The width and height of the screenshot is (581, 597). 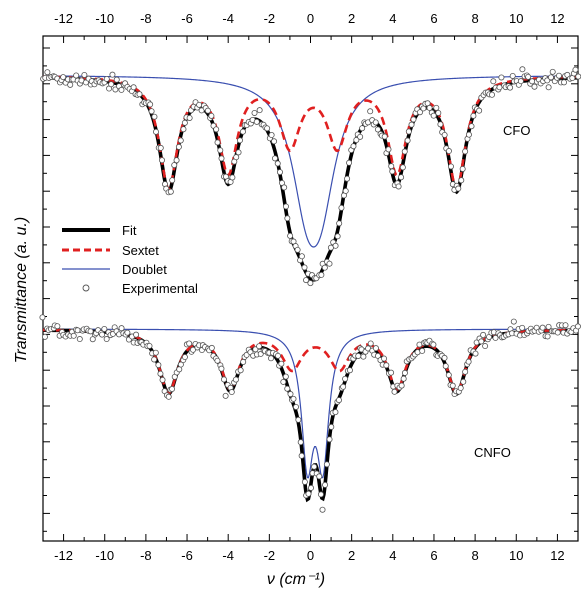 I want to click on y-axis-title: Transmittance (a. u.), so click(x=21, y=290).